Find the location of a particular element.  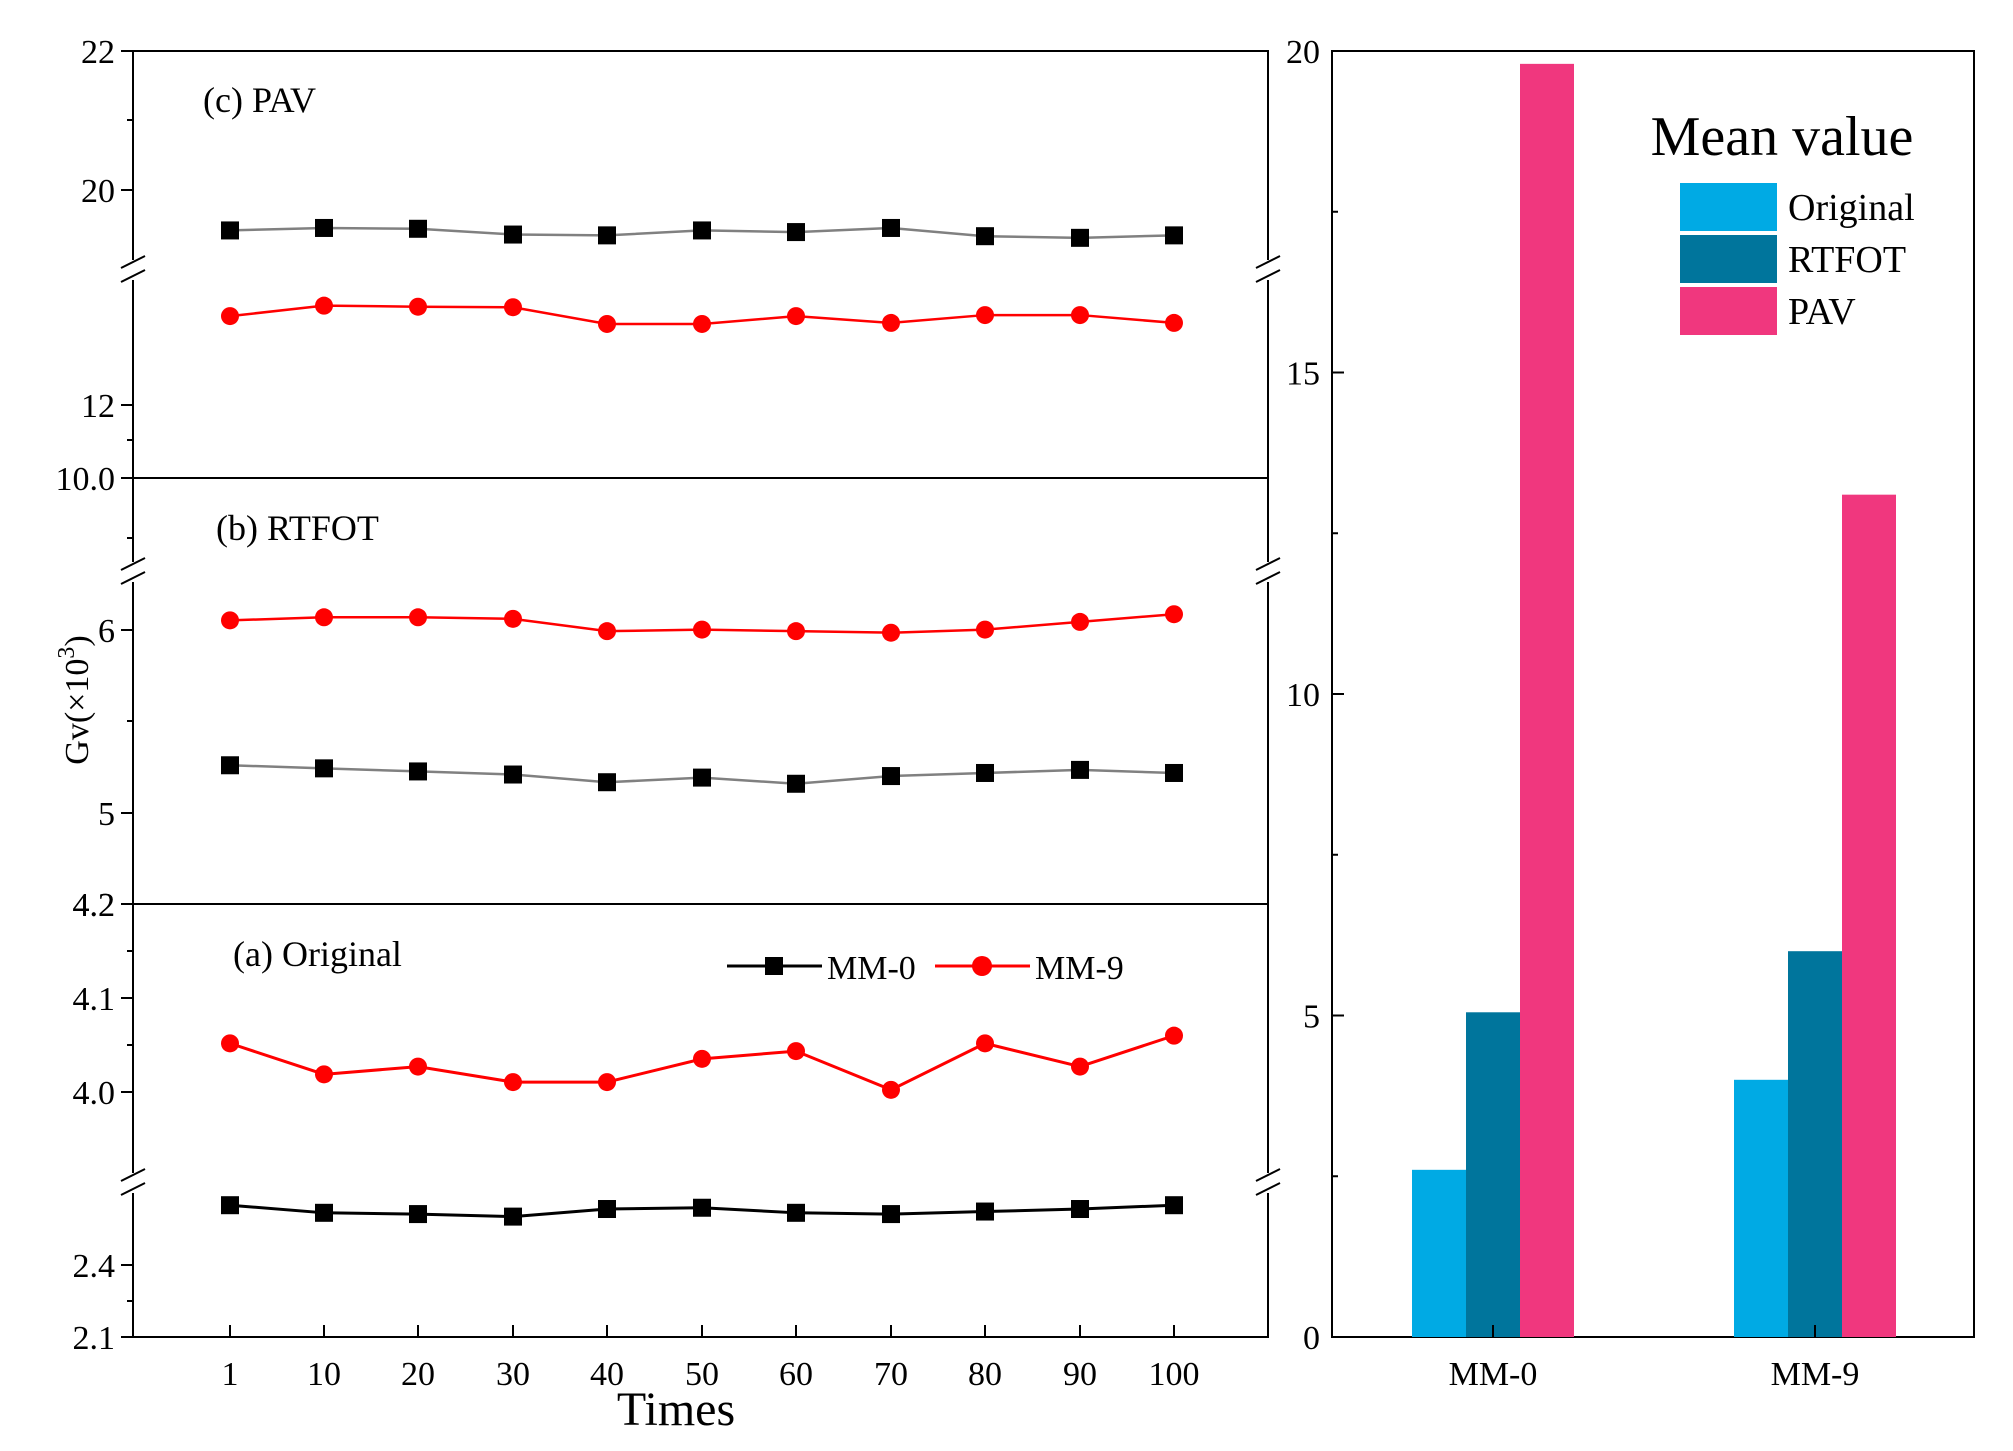

y-axis-title: Gv(×103) is located at coordinates (75, 699).